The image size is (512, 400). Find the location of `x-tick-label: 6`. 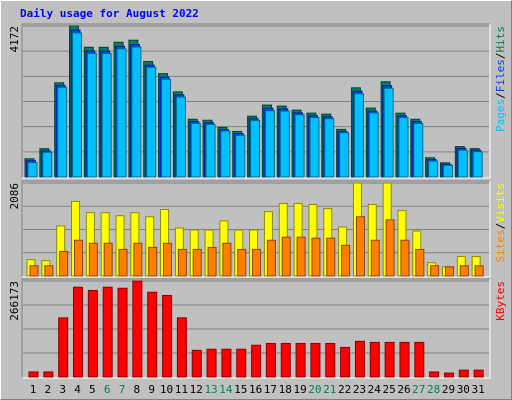

x-tick-label: 6 is located at coordinates (107, 389).